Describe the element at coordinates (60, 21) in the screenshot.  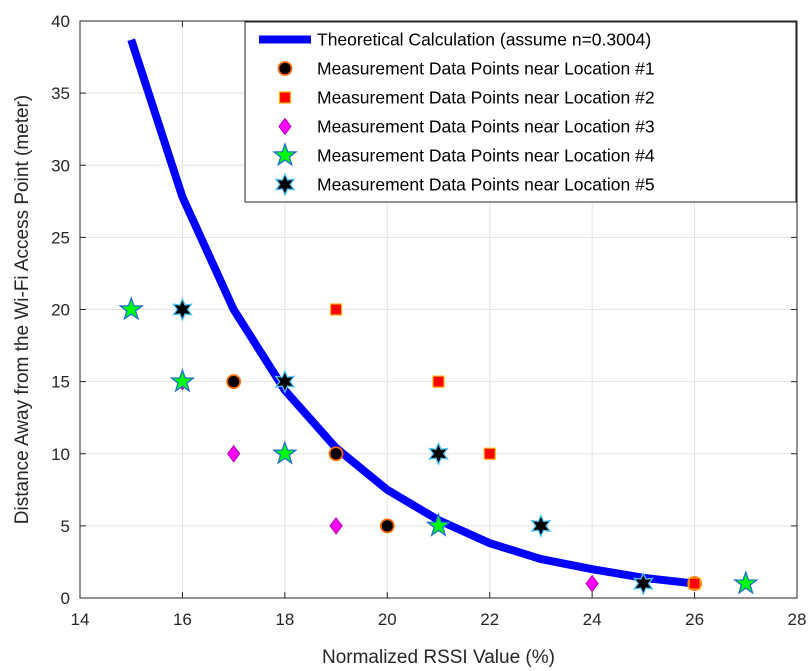
I see `y-tick-label: 40` at that location.